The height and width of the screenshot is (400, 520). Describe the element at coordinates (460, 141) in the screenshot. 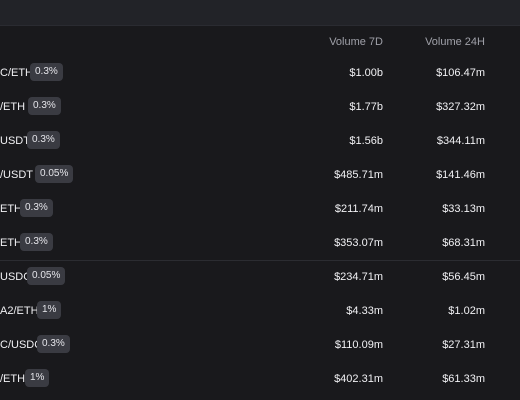

I see `volume-24h-value: $344.11m` at that location.